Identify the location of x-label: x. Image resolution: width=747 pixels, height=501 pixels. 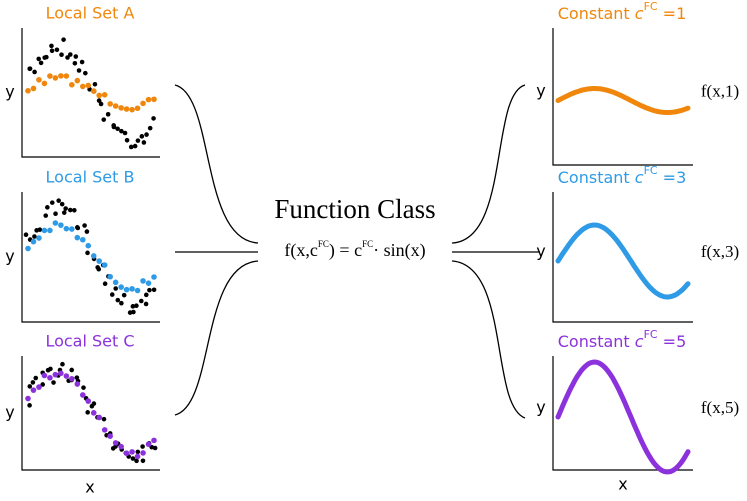
(622, 484).